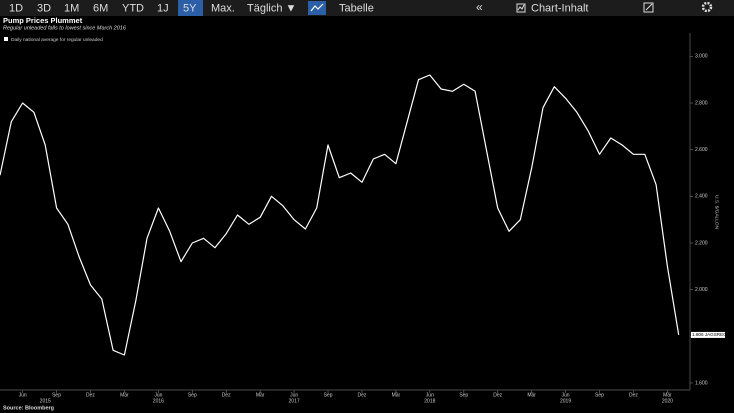 Image resolution: width=734 pixels, height=413 pixels. Describe the element at coordinates (701, 103) in the screenshot. I see `y-tick-label: 2.800` at that location.